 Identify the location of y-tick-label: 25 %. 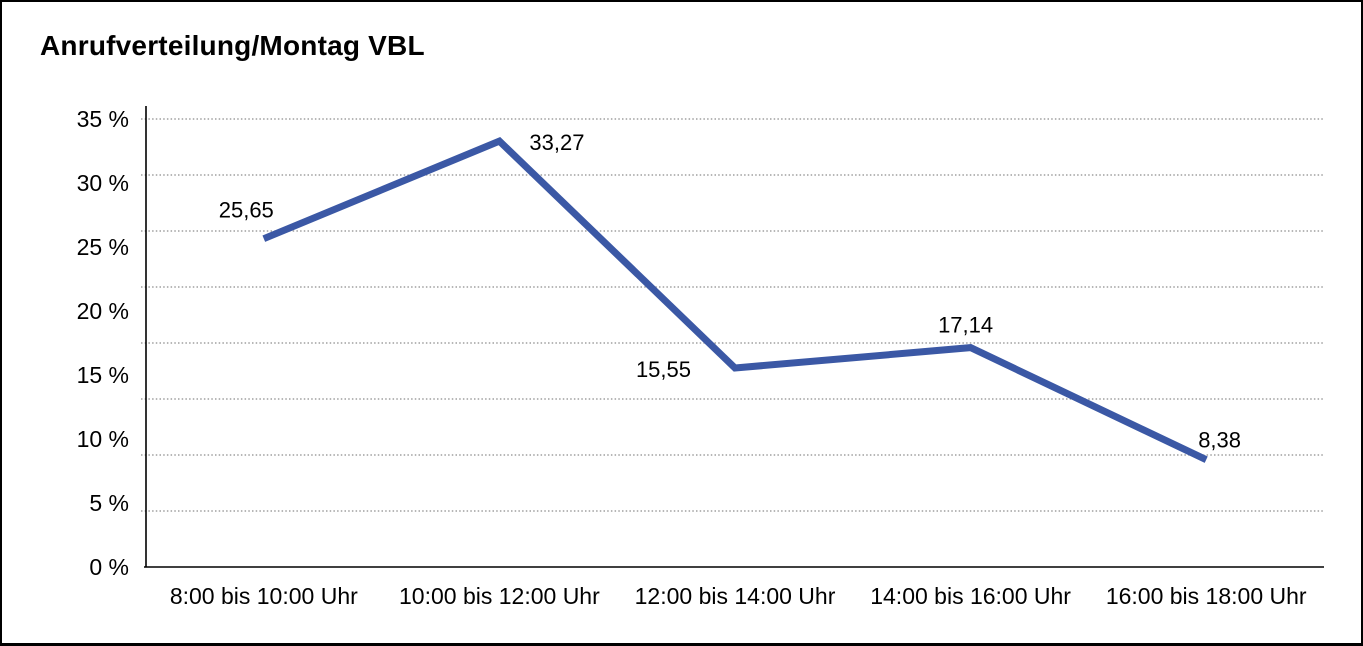
(103, 247).